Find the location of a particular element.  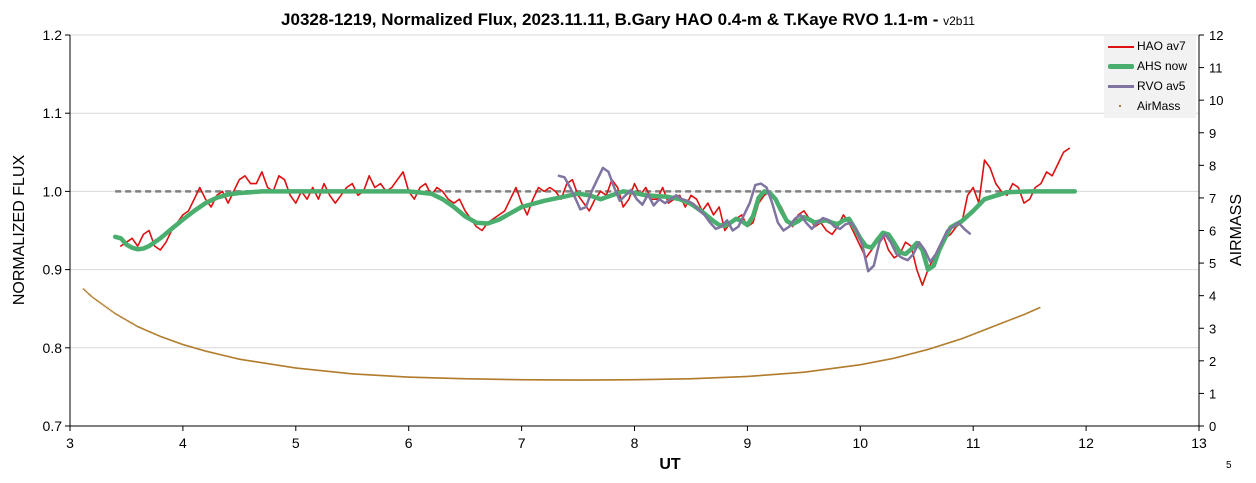

y2-tick-label: 12 is located at coordinates (1216, 35).